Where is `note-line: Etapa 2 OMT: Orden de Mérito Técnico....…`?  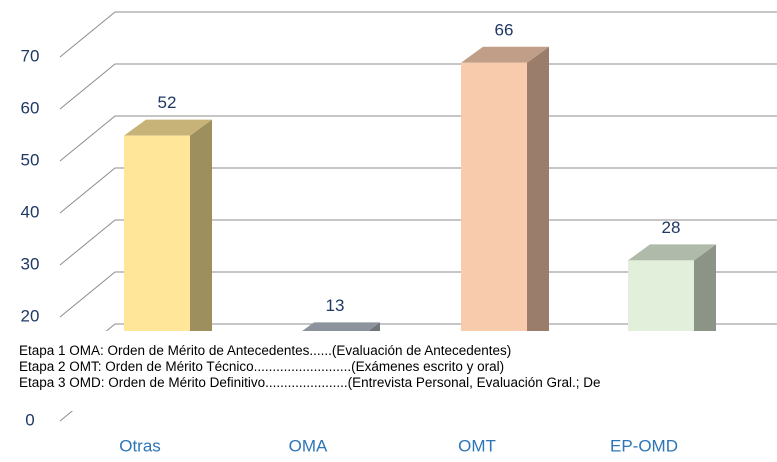
note-line: Etapa 2 OMT: Orden de Mérito Técnico....… is located at coordinates (262, 366).